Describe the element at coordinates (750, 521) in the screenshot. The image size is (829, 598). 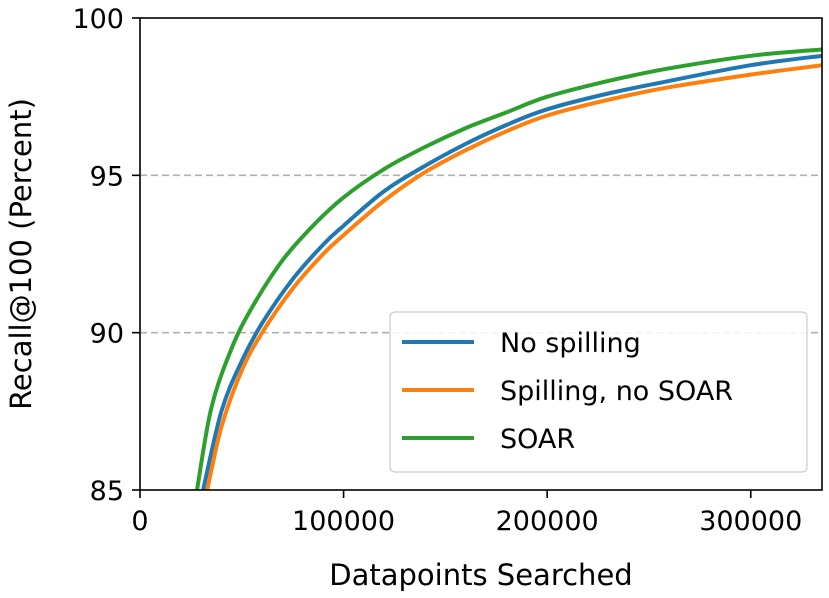
I see `x-tick-label: 300000` at that location.